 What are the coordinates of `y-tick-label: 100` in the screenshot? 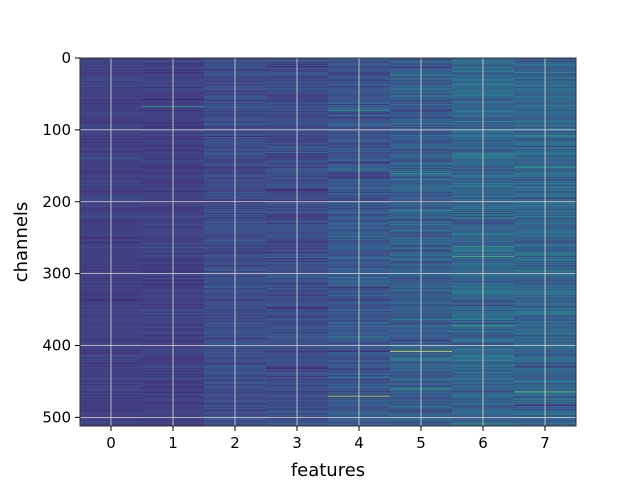 It's located at (56, 130).